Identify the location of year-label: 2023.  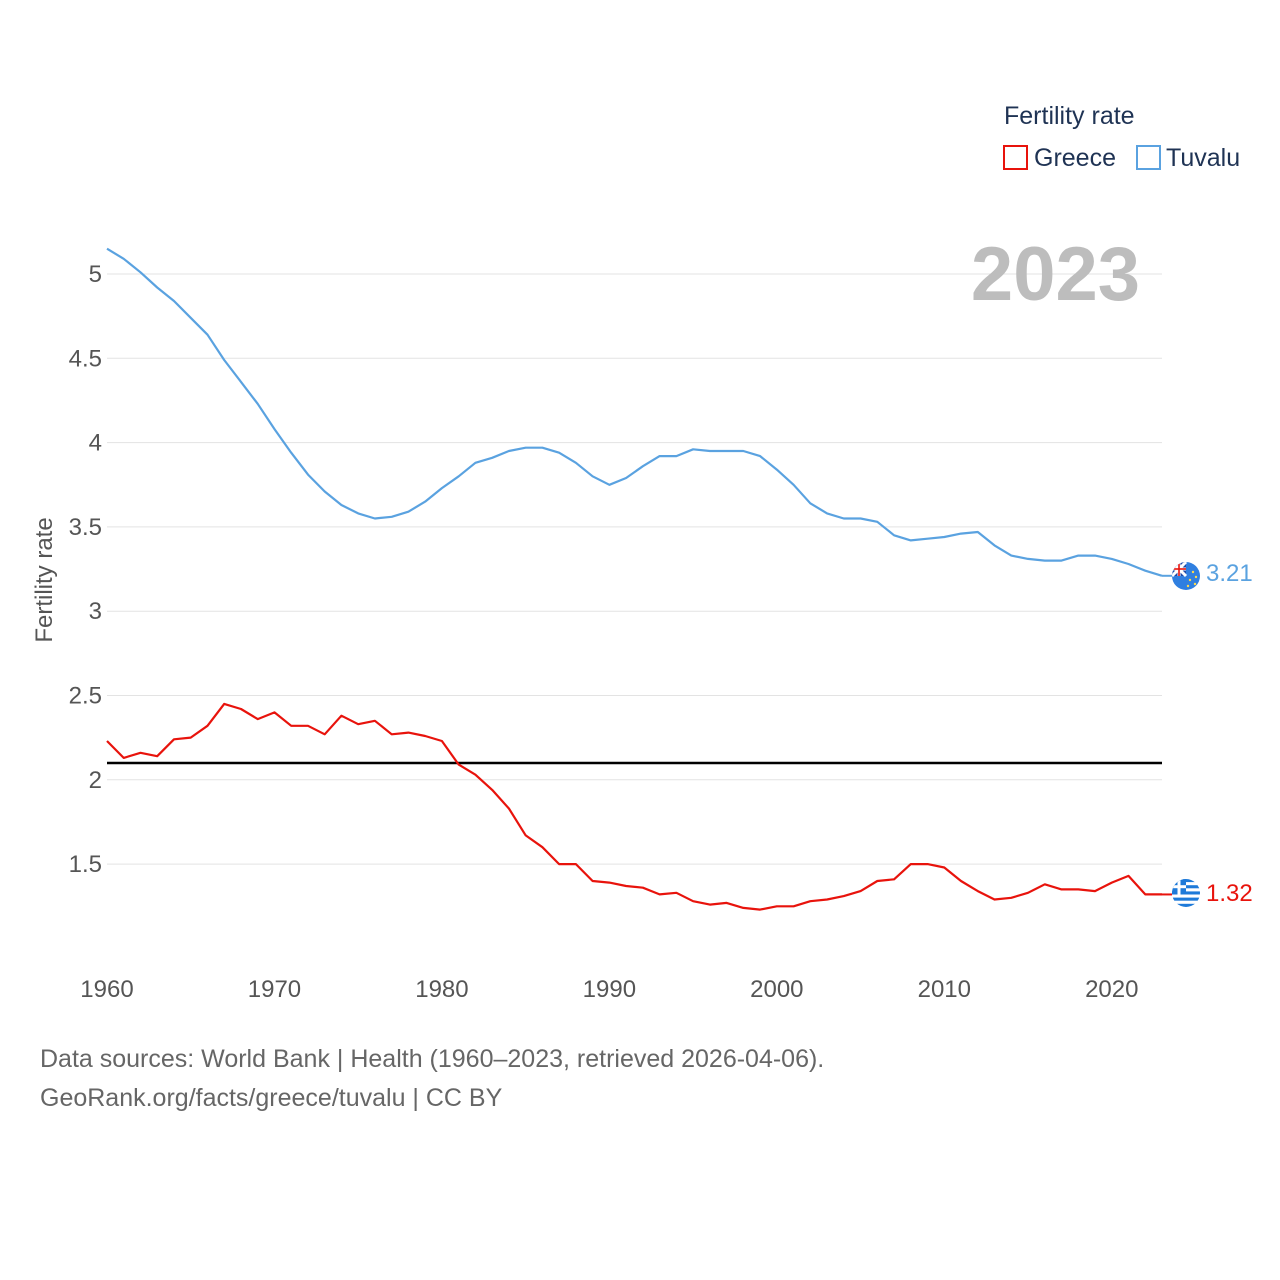
(1055, 274).